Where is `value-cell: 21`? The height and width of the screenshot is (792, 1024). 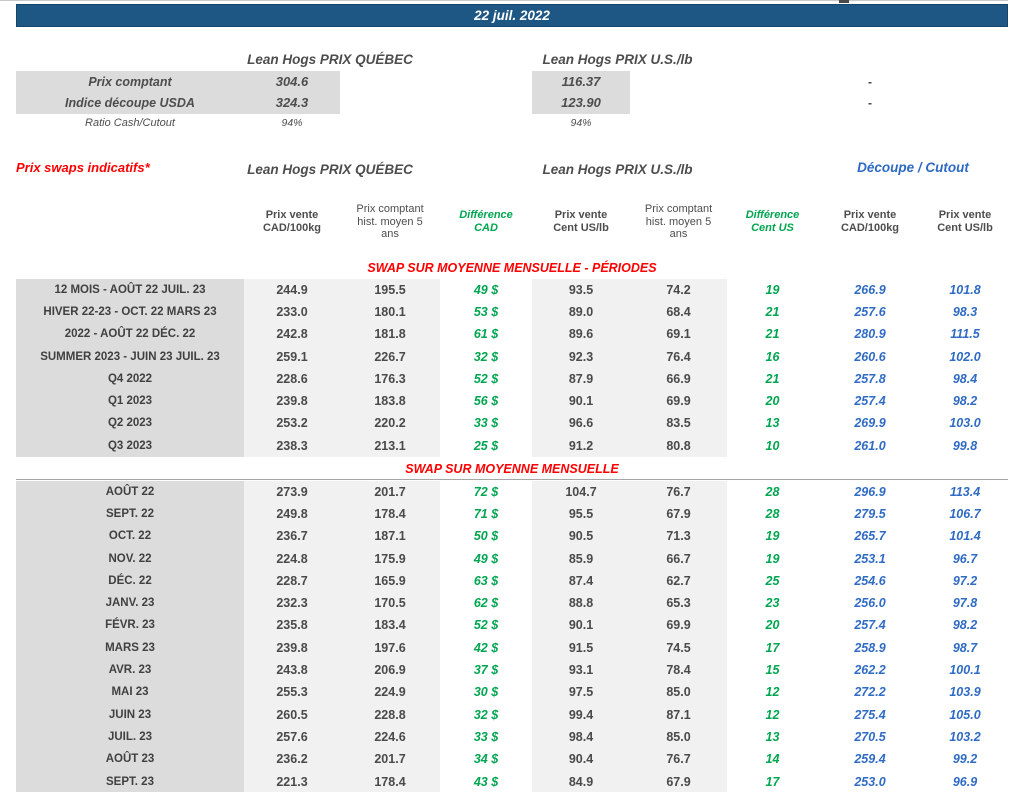 value-cell: 21 is located at coordinates (772, 334).